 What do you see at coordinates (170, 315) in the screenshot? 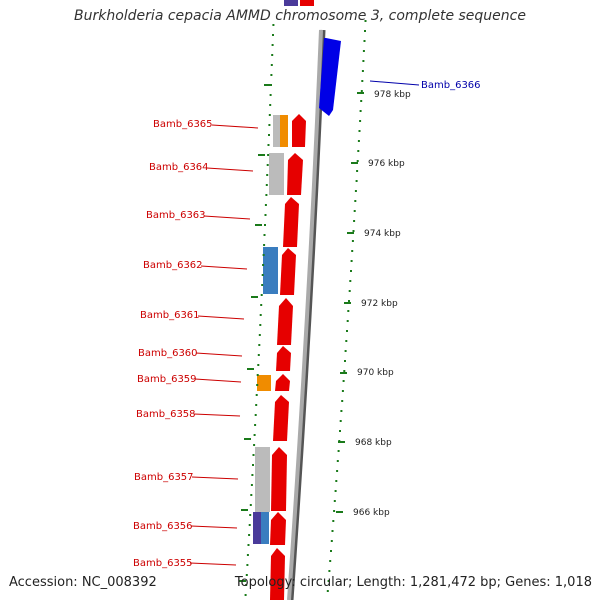
I see `gene-label-bamb-6361: Bamb_6361` at bounding box center [170, 315].